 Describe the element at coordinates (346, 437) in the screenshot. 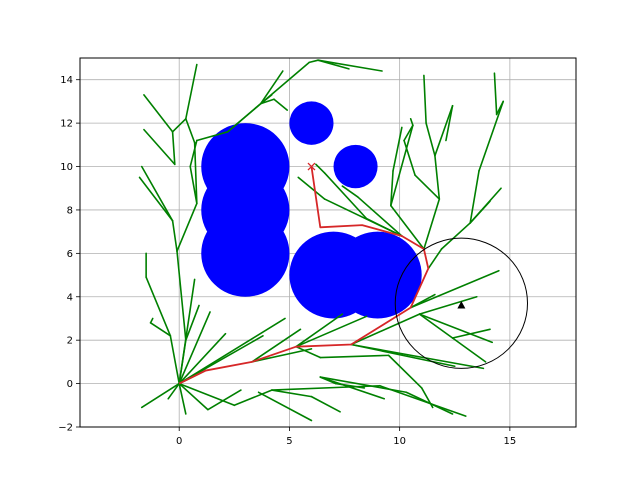

I see `x-axis: 0 5 10 15` at that location.